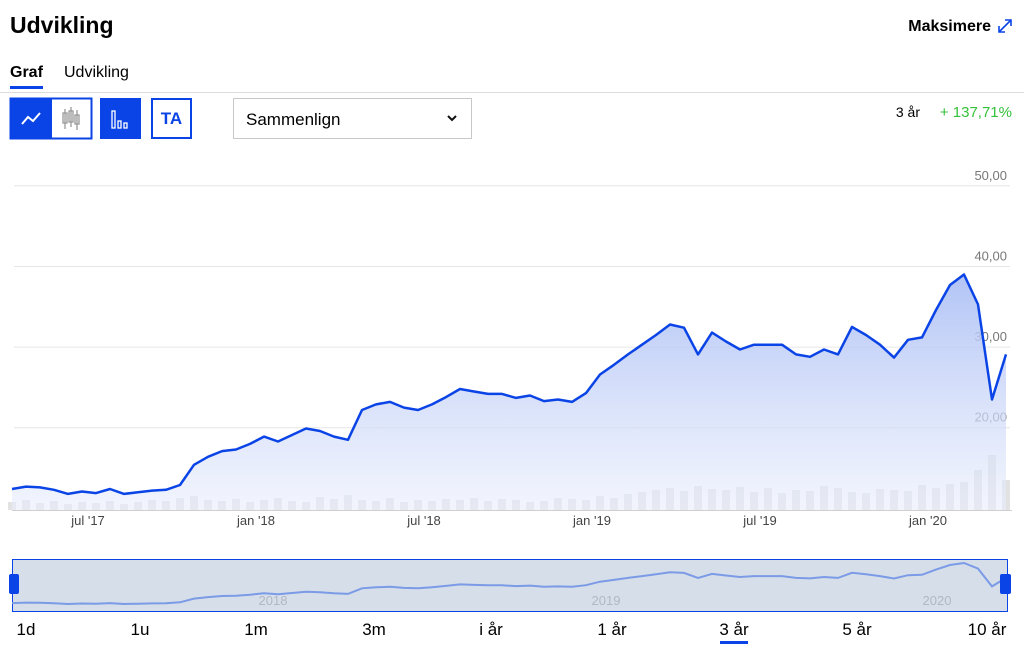 The image size is (1024, 661). What do you see at coordinates (491, 629) in the screenshot?
I see `range-button: i år` at bounding box center [491, 629].